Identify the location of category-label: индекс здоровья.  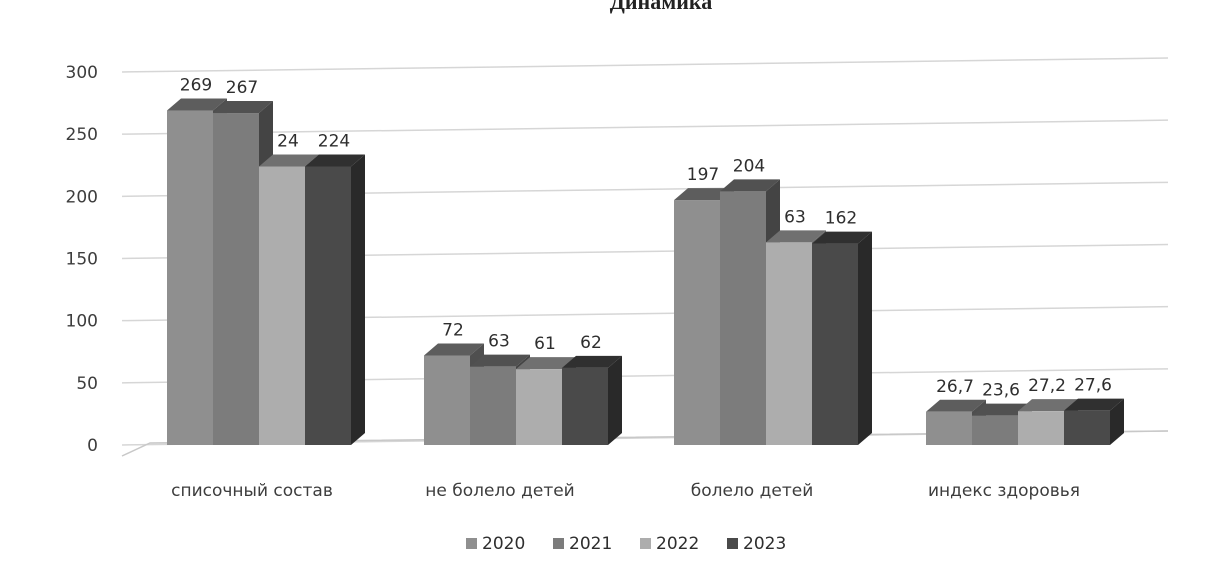
(1004, 491).